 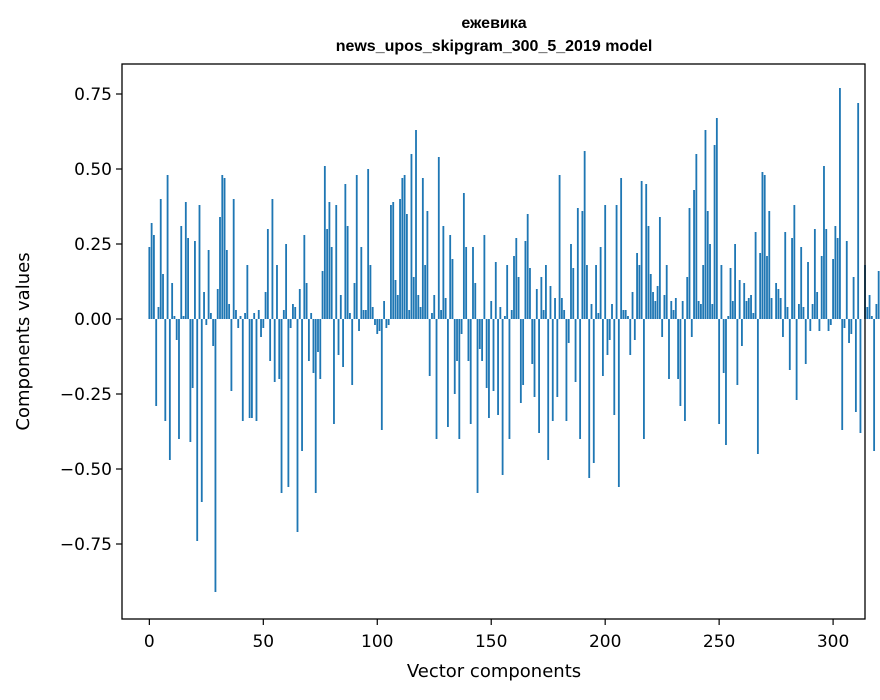 I want to click on y-tick-label: 0.25, so click(x=93, y=245).